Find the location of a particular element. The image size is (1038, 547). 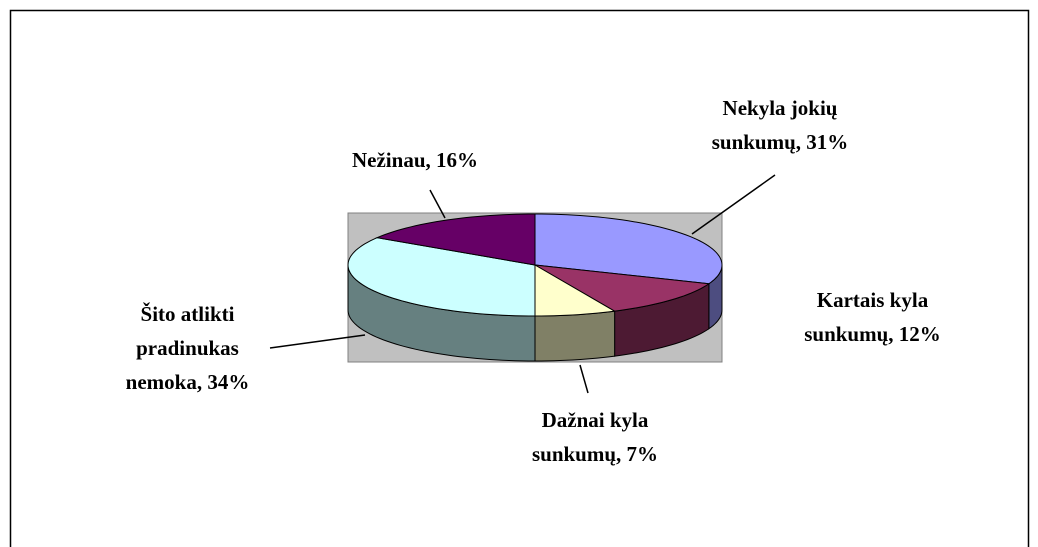

pie-slice-side is located at coordinates (575, 336).